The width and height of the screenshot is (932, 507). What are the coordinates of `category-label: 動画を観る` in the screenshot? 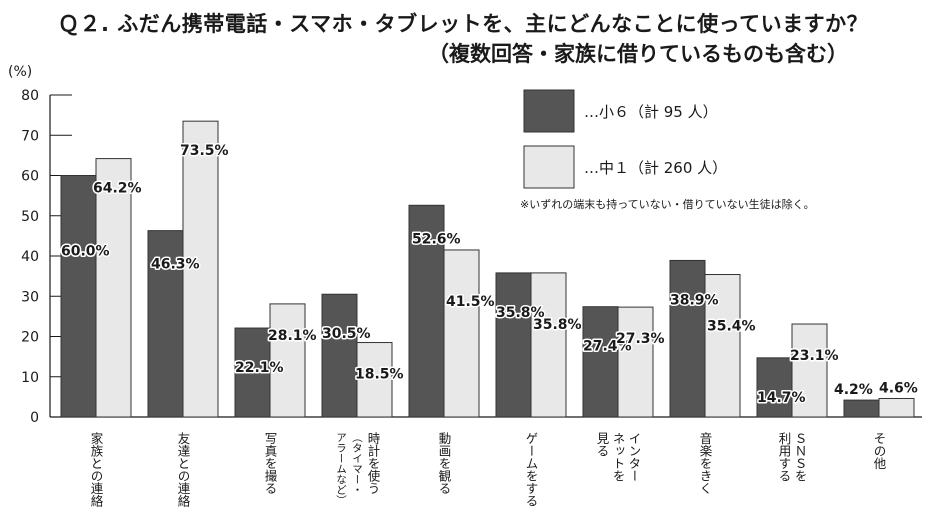 It's located at (444, 463).